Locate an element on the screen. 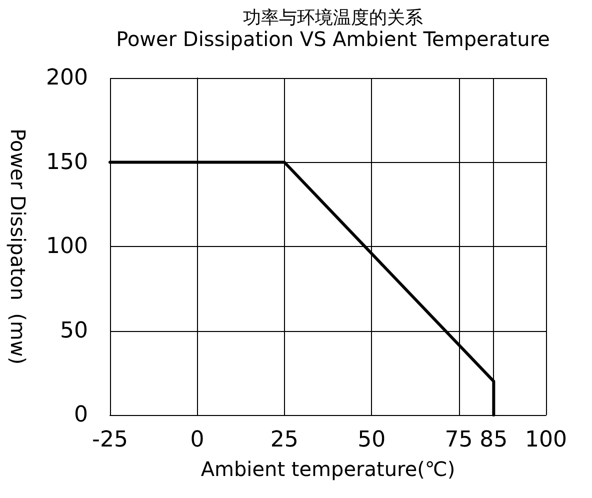 The width and height of the screenshot is (592, 498). x-tick-label: 50 is located at coordinates (372, 440).